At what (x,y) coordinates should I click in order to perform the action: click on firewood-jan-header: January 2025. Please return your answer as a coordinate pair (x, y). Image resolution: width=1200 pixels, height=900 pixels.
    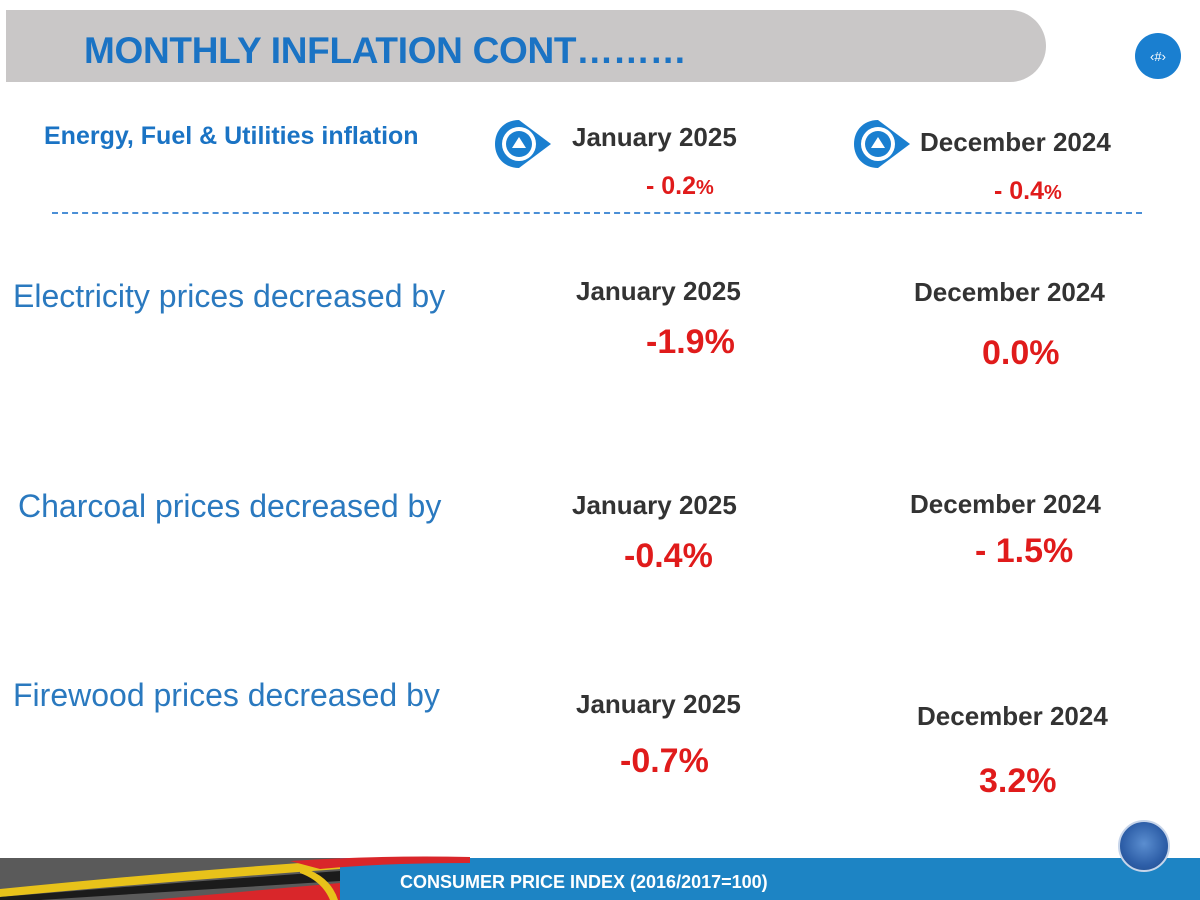
    Looking at the image, I should click on (658, 704).